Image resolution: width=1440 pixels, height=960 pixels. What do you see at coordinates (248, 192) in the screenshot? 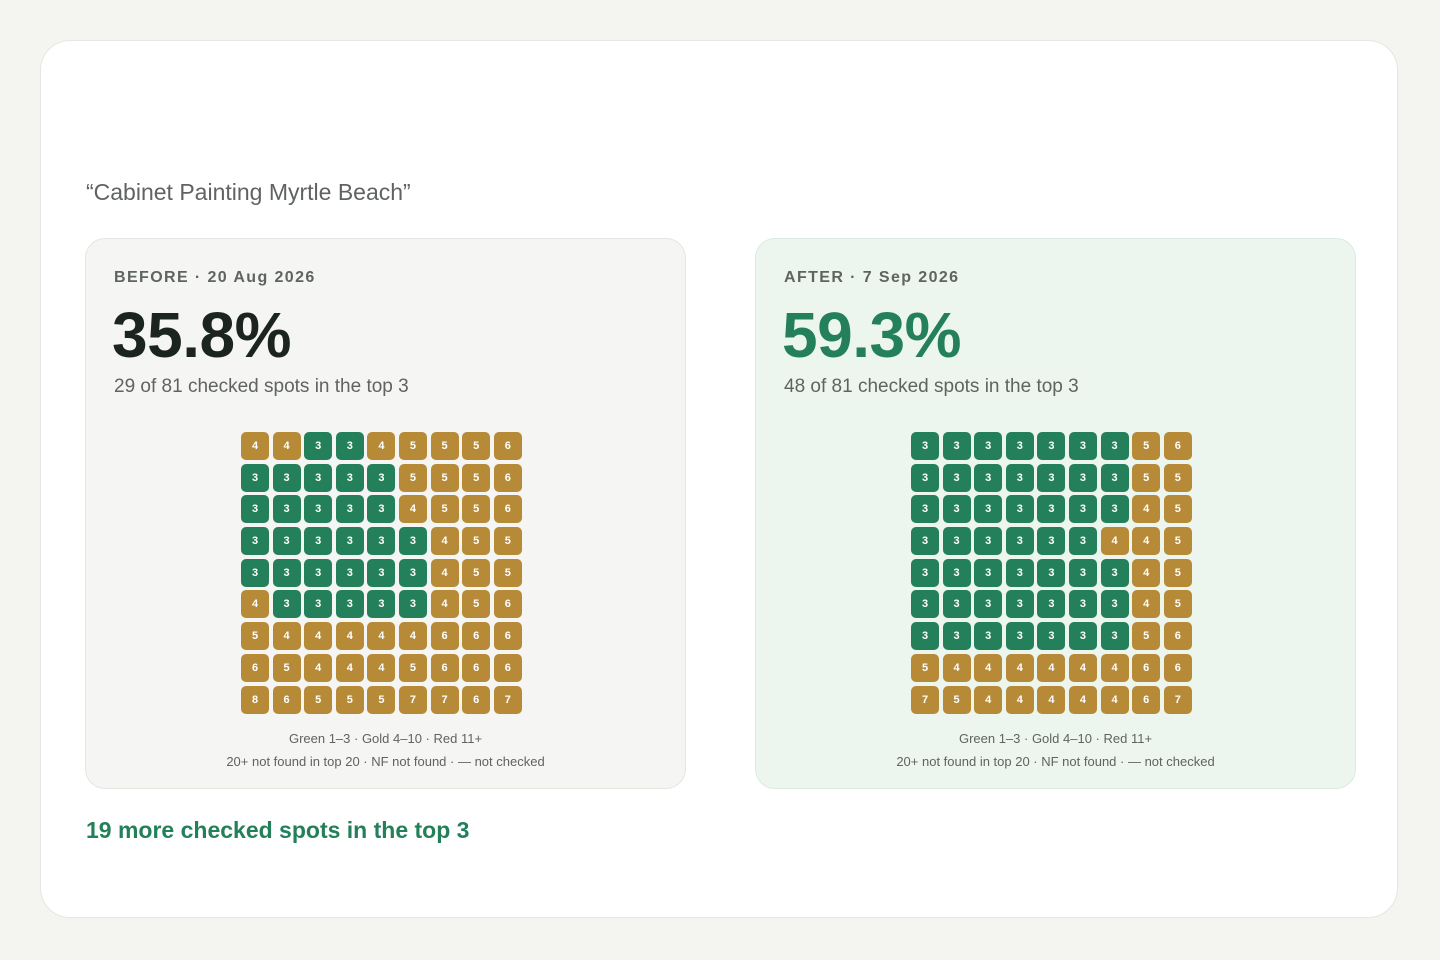
I see `keyword-title: “Cabinet Painting Myrtle Beach”` at bounding box center [248, 192].